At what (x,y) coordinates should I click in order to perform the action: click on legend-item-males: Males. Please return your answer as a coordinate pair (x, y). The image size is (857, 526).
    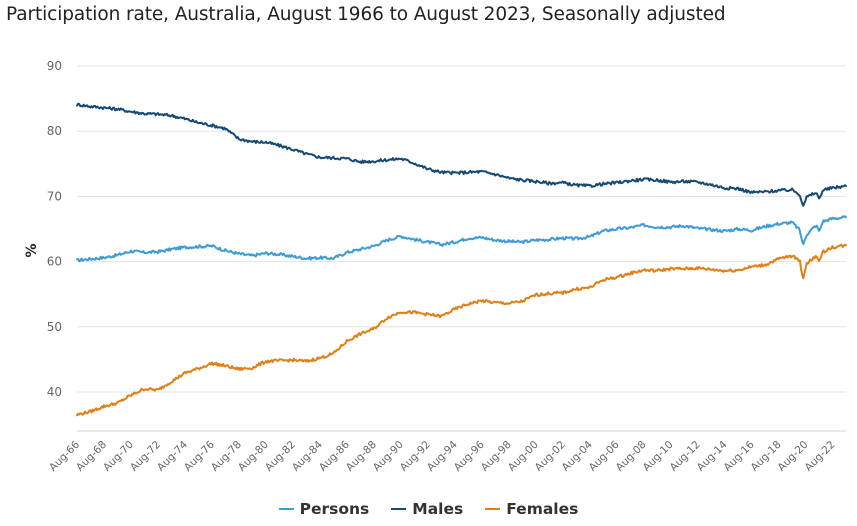
    Looking at the image, I should click on (427, 509).